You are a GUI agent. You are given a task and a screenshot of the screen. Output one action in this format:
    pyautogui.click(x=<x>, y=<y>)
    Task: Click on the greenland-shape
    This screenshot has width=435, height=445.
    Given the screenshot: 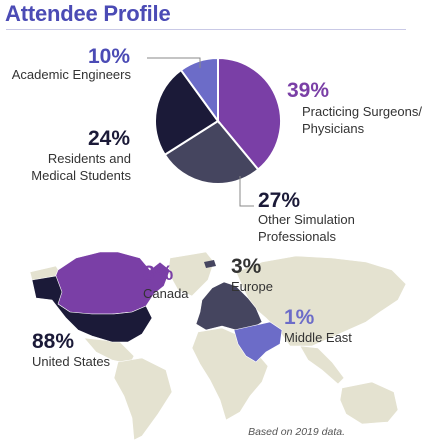 What is the action you would take?
    pyautogui.click(x=191, y=274)
    